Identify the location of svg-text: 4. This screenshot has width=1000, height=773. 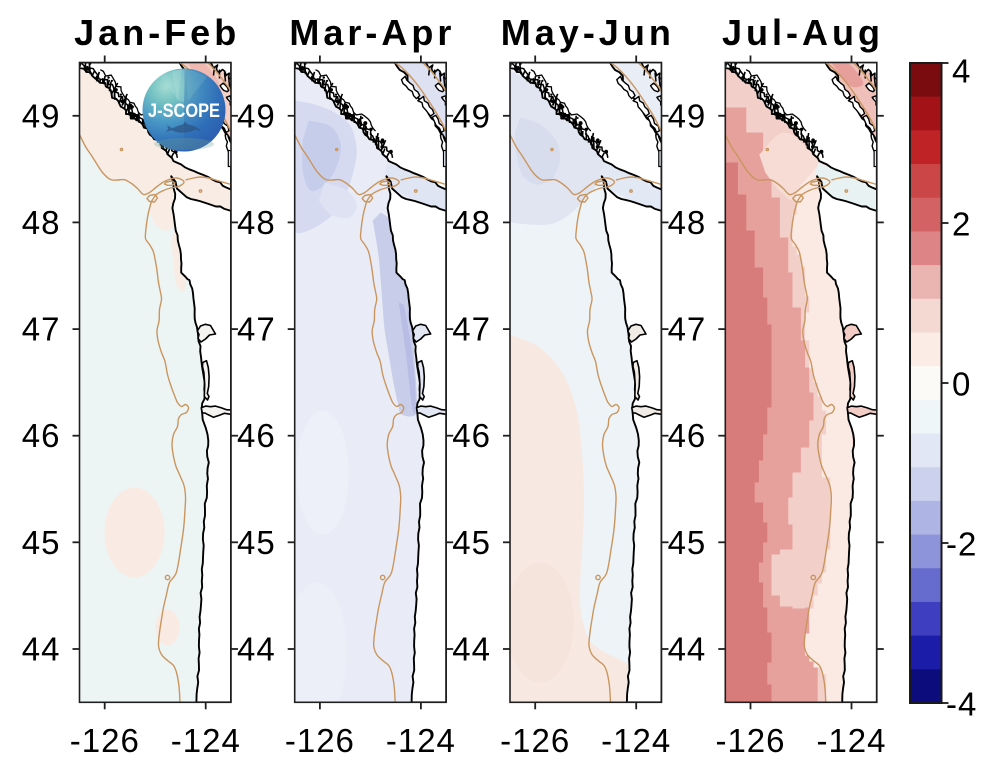
(961, 71).